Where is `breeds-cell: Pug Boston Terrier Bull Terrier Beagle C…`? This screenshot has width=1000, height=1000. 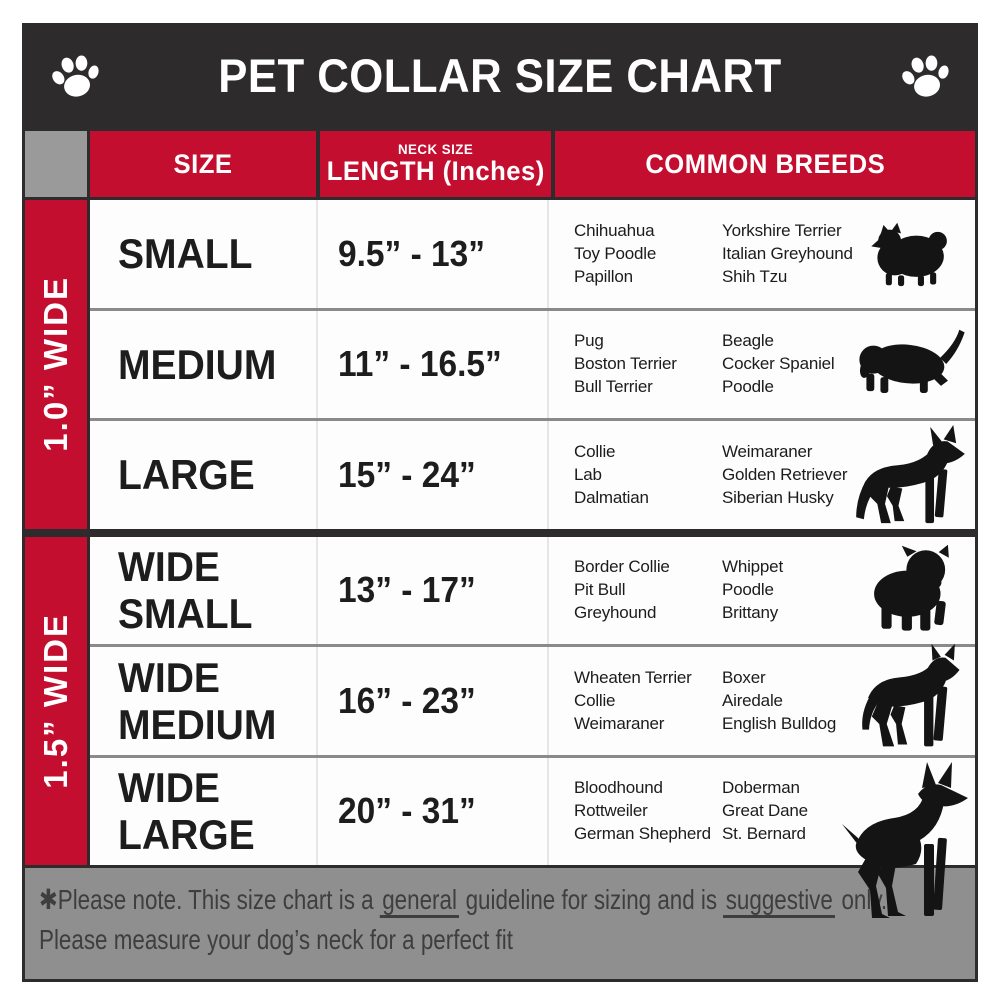
breeds-cell: Pug Boston Terrier Bull Terrier Beagle C… is located at coordinates (761, 364).